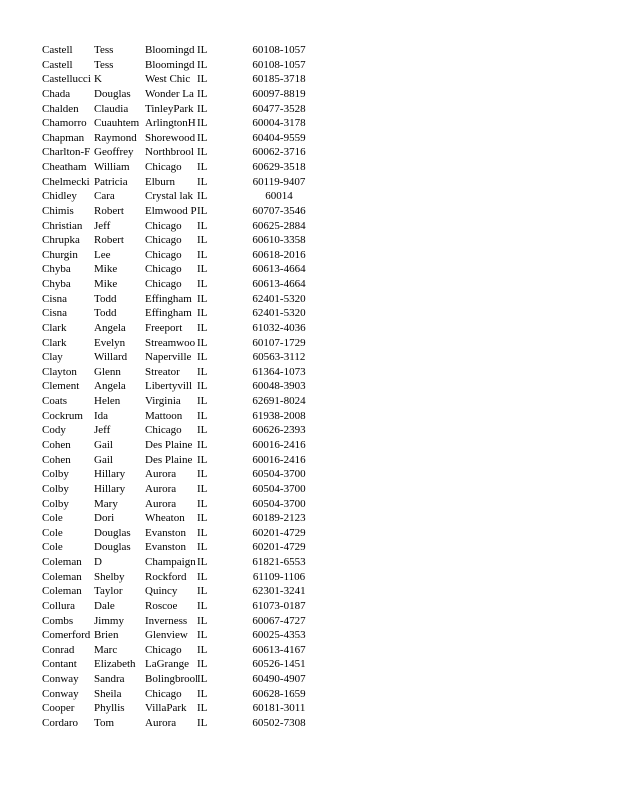 The width and height of the screenshot is (618, 800). Describe the element at coordinates (117, 123) in the screenshot. I see `first-name: Cuauhtem` at that location.